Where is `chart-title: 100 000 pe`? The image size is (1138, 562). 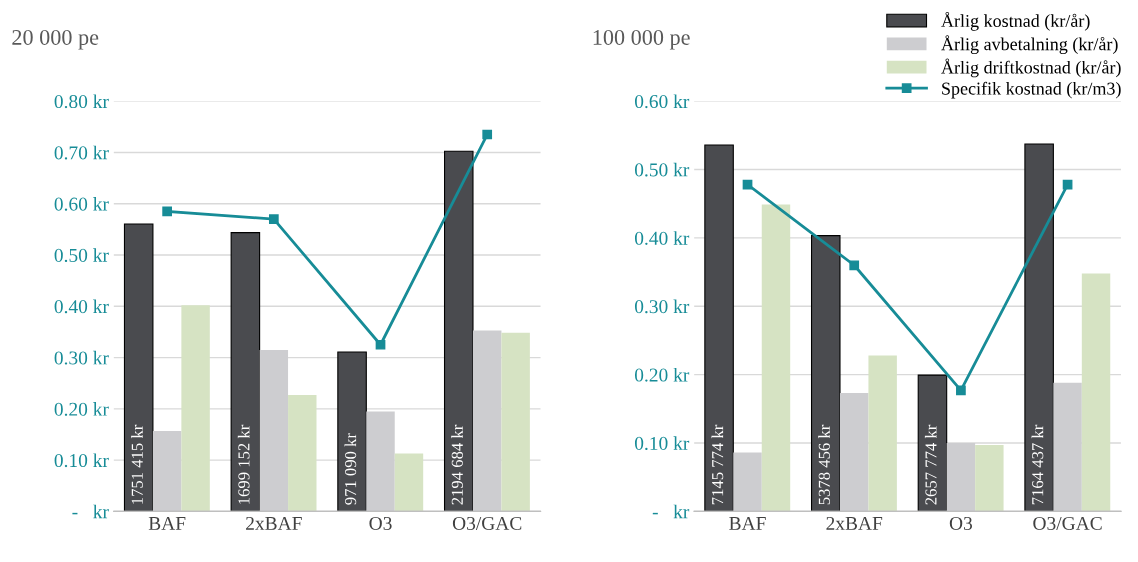
chart-title: 100 000 pe is located at coordinates (641, 39).